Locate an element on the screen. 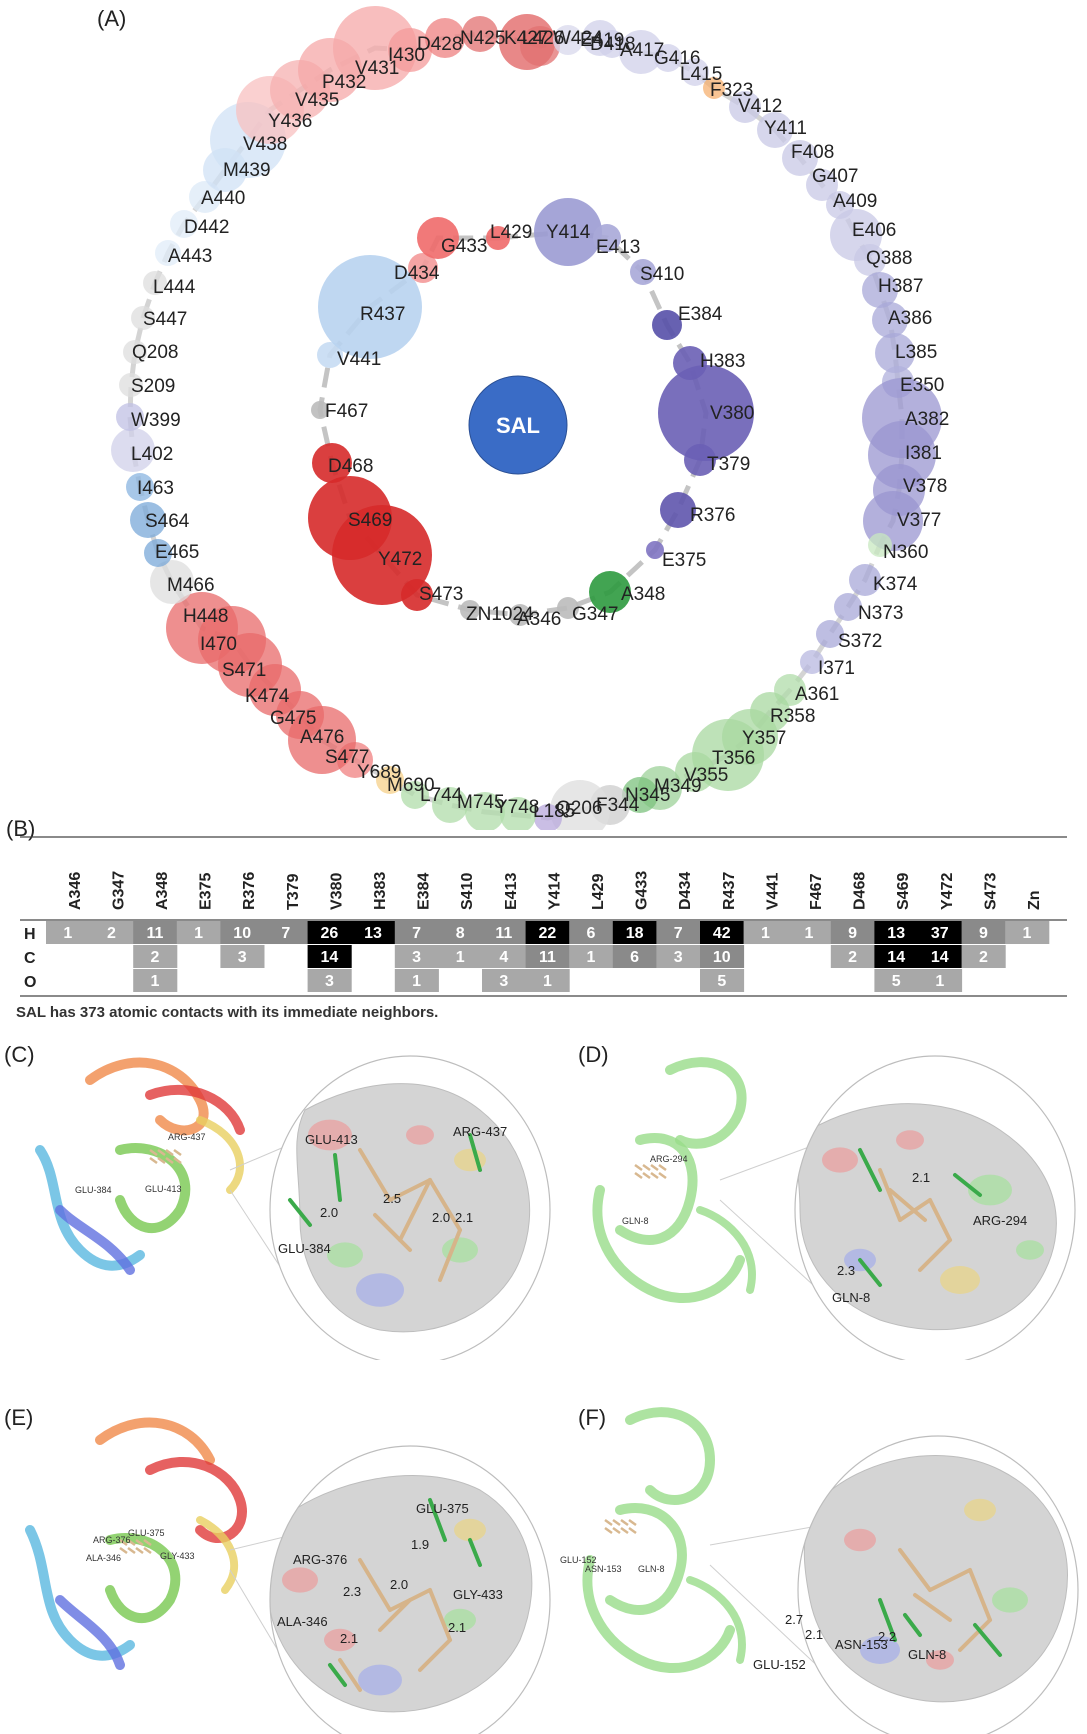 The height and width of the screenshot is (1734, 1087). outer-residue-node-g407 is located at coordinates (822, 185).